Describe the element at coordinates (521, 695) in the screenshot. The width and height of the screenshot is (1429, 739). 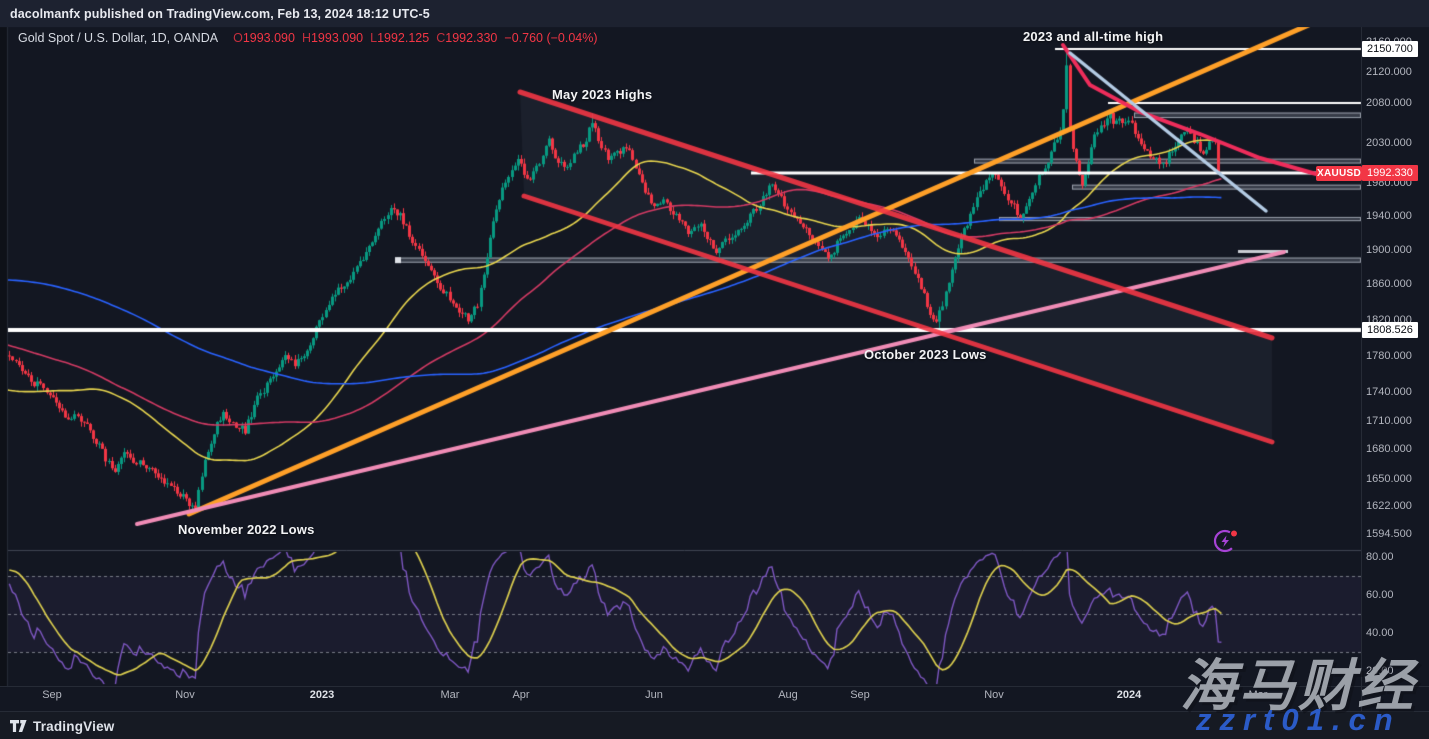
I see `time-axis-label-Apr: Apr` at that location.